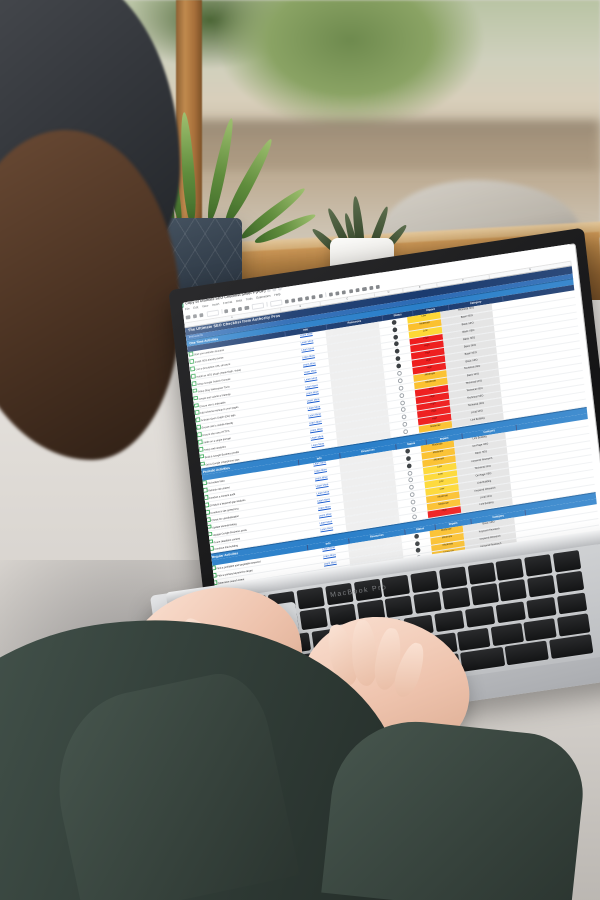  Describe the element at coordinates (364, 289) in the screenshot. I see `chart-icon` at that location.